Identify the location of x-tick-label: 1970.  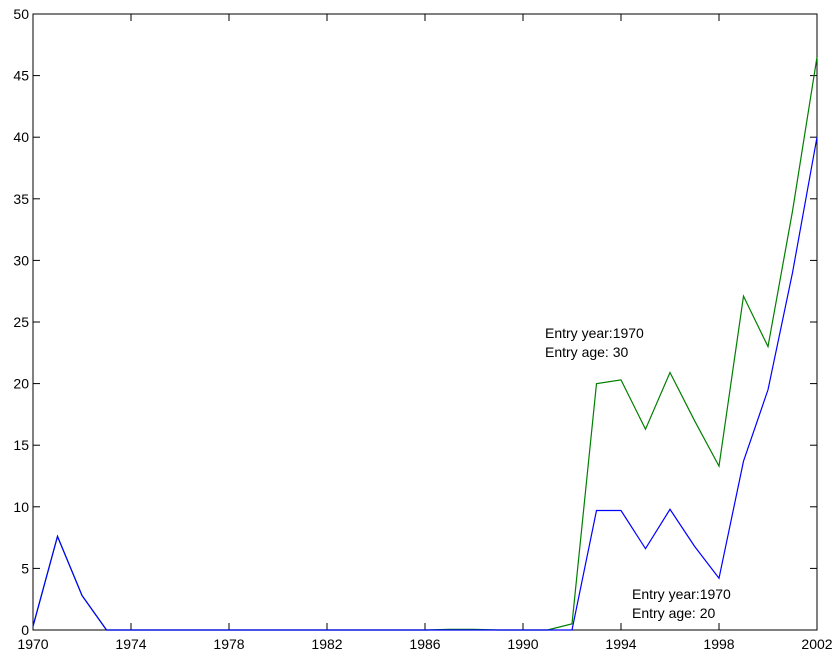
(32, 644).